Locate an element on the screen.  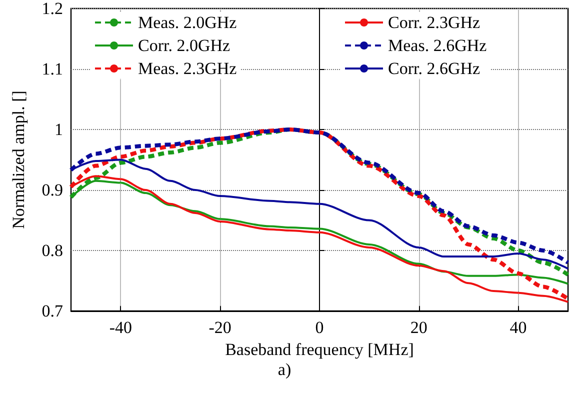
x-tick-label: -40 is located at coordinates (120, 327).